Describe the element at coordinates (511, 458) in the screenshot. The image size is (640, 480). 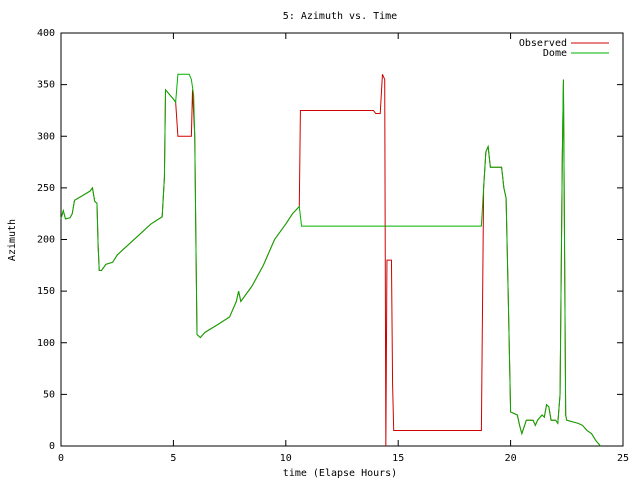
I see `x-tick-label: 20` at that location.